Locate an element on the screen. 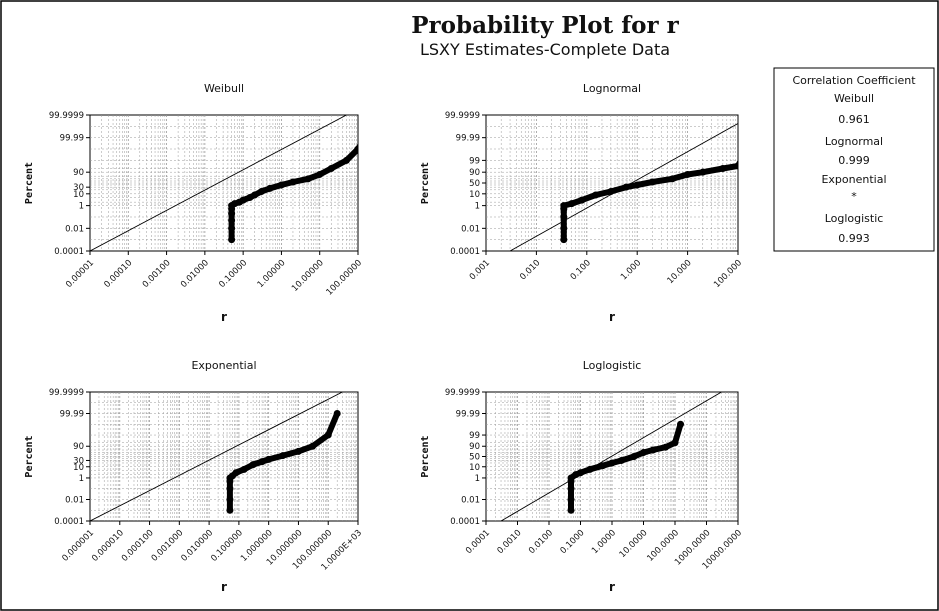 This screenshot has width=939, height=611. legend-loglogistic-name: Loglogistic is located at coordinates (854, 218).